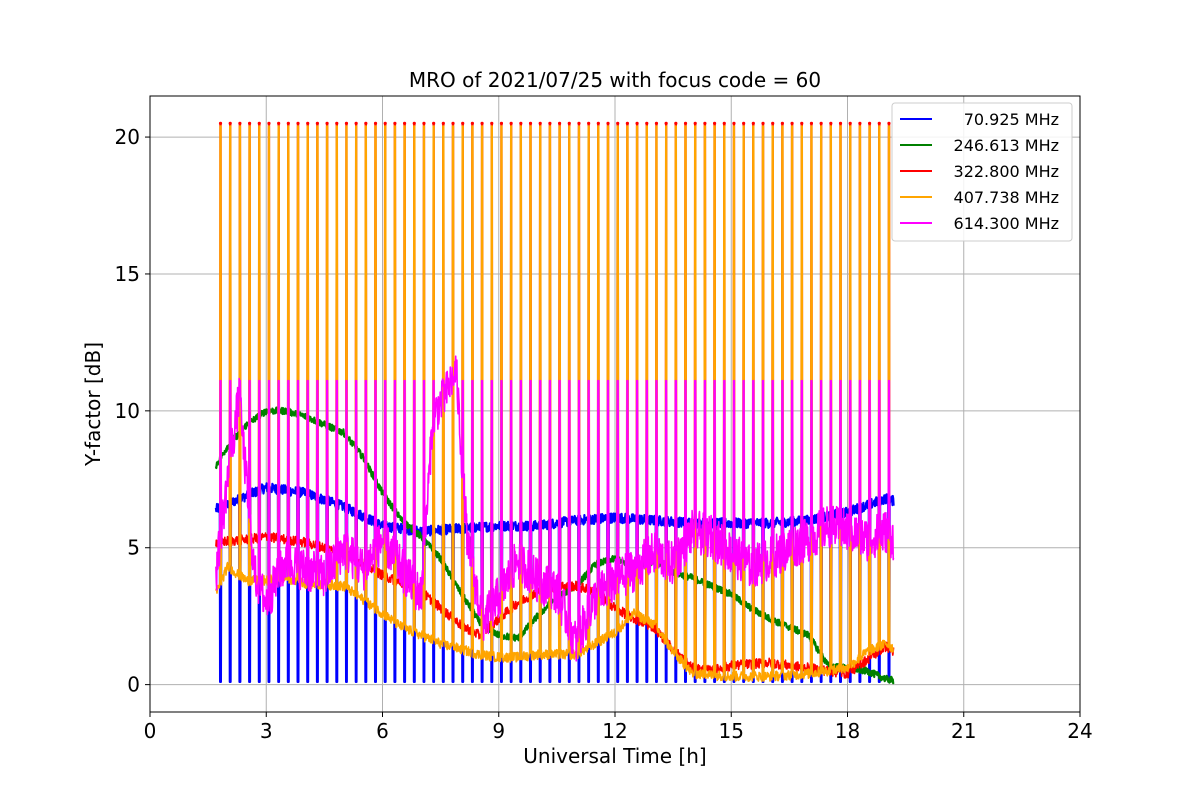 This screenshot has width=1200, height=800. I want to click on x-tick-label: 21, so click(963, 731).